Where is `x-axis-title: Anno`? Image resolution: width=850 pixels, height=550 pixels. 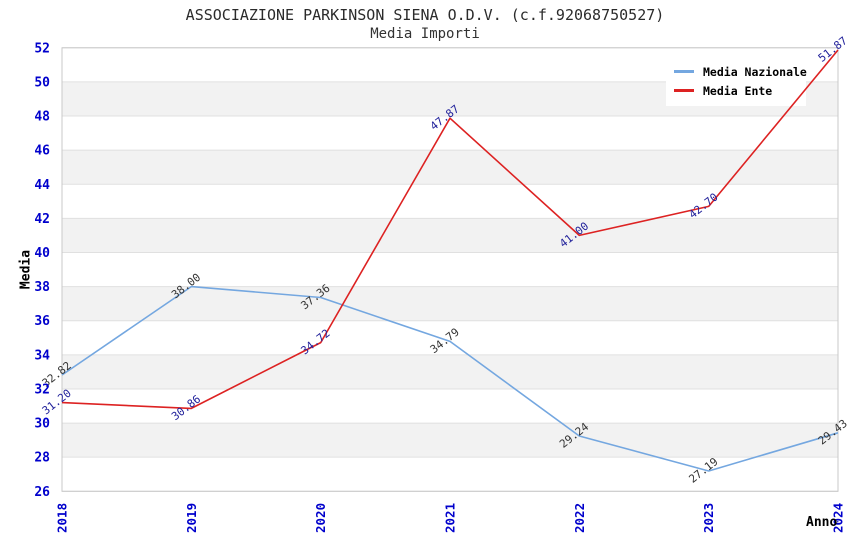
x-axis-title: Anno is located at coordinates (822, 522).